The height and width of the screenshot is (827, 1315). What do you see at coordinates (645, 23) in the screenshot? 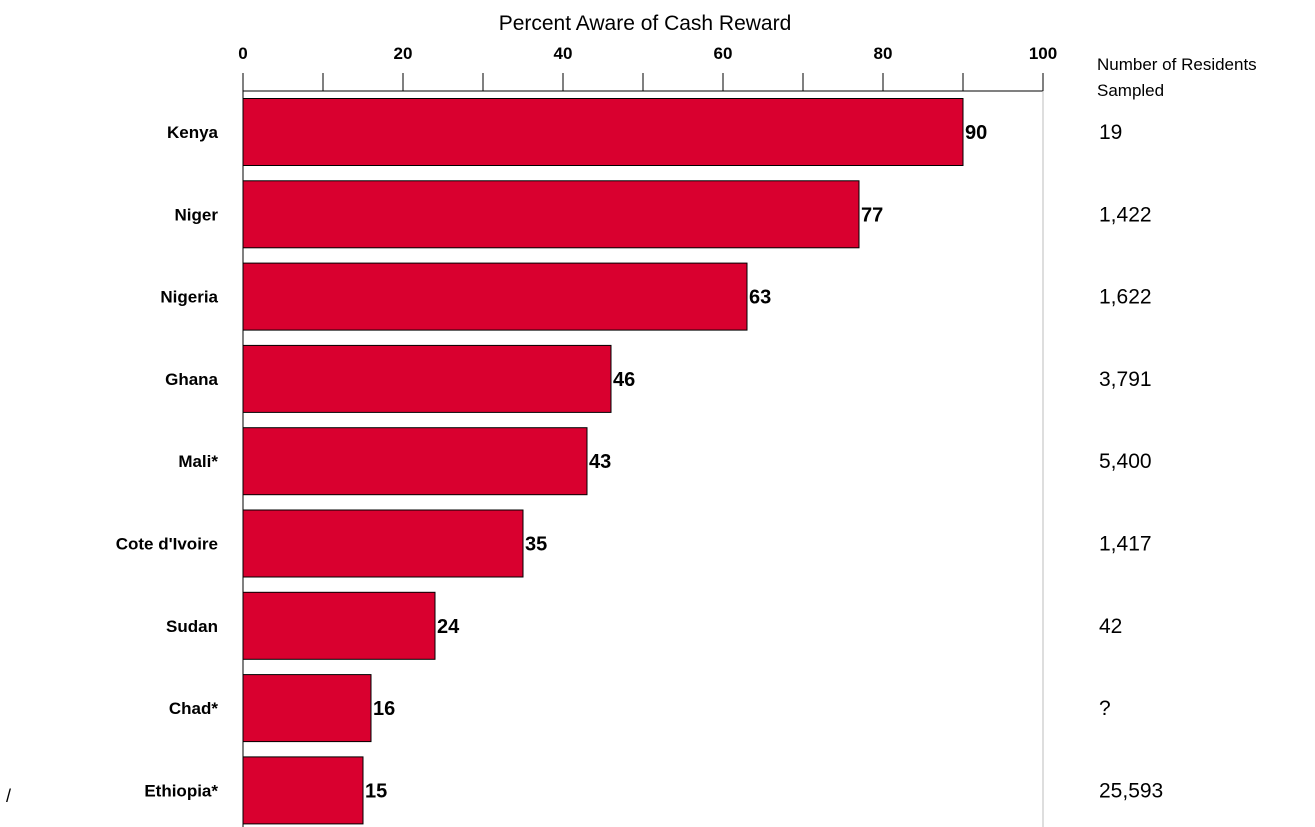
I see `chart-title: Percent Aware of Cash Reward` at bounding box center [645, 23].